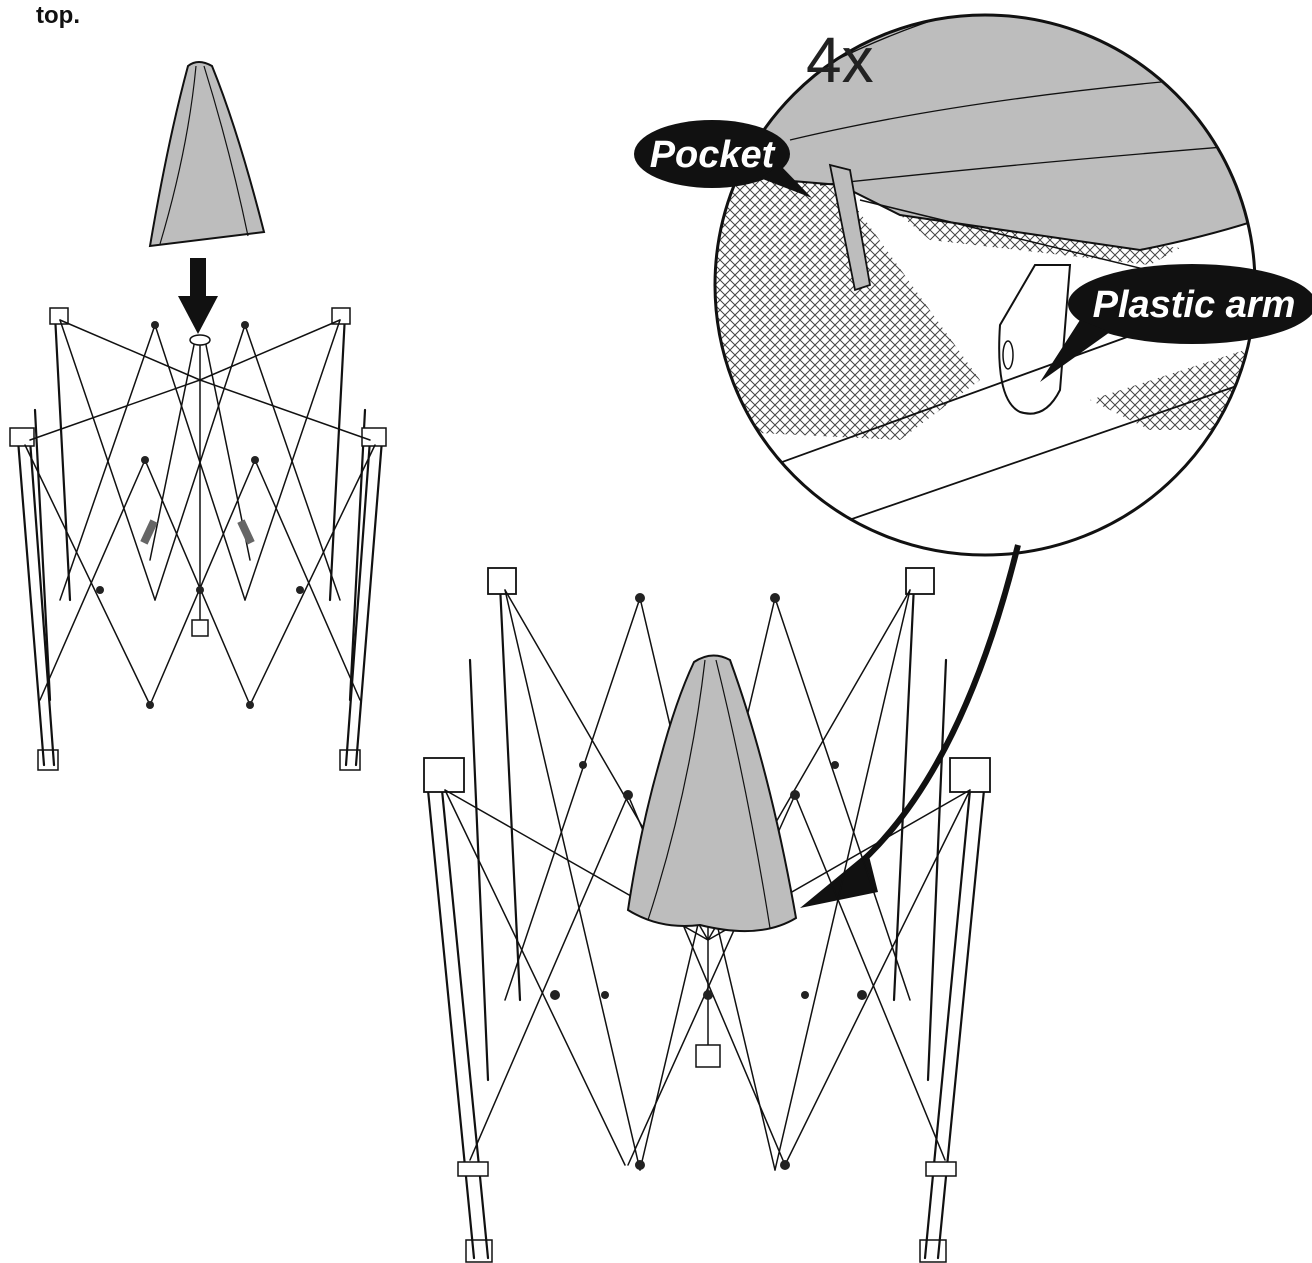  I want to click on canopy-frame-small, so click(198, 539).